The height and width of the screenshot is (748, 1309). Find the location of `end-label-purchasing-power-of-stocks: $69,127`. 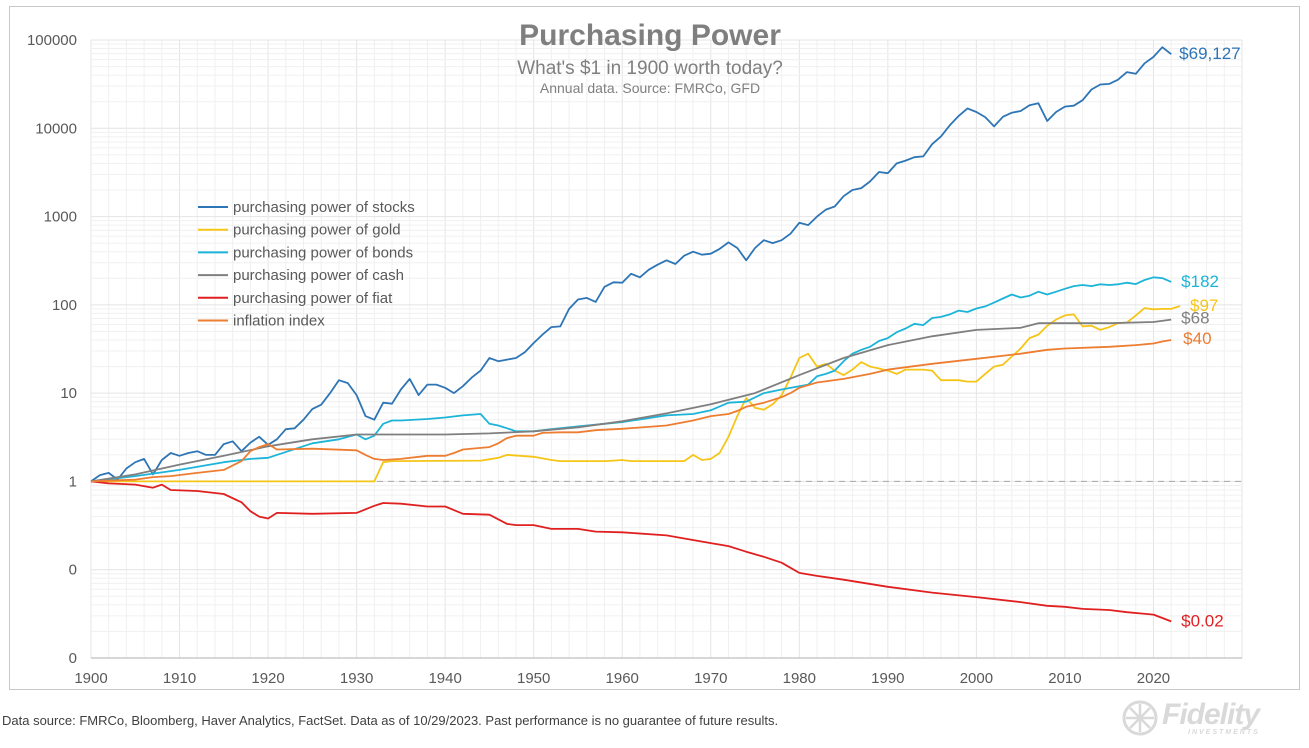

end-label-purchasing-power-of-stocks: $69,127 is located at coordinates (1209, 53).